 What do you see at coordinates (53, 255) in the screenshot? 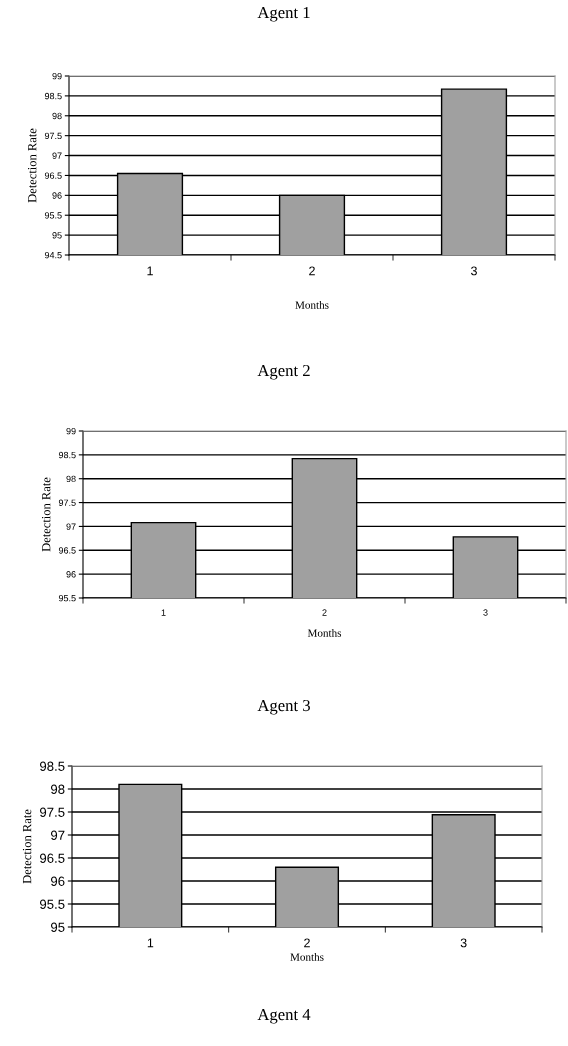
I see `y-tick-label: 94.5` at bounding box center [53, 255].